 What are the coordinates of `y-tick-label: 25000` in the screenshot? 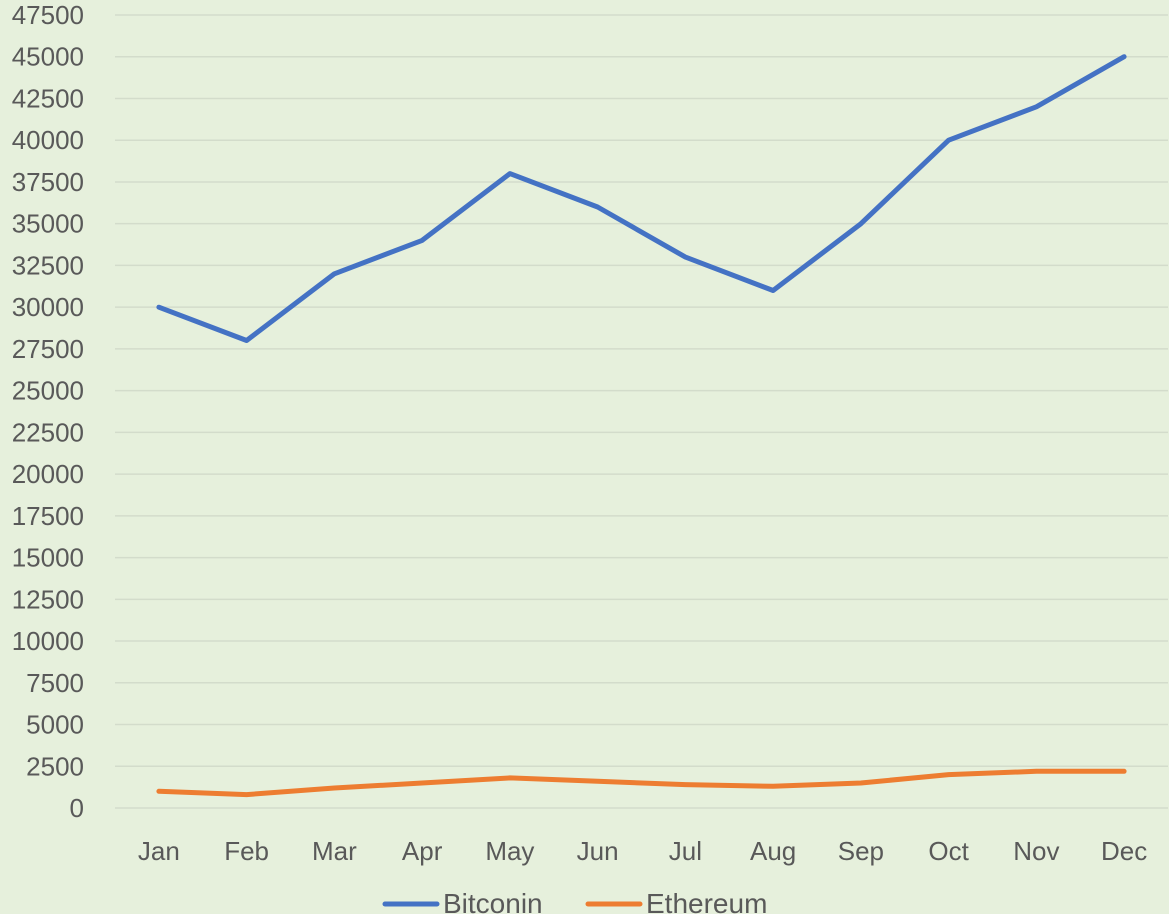 It's located at (48, 391).